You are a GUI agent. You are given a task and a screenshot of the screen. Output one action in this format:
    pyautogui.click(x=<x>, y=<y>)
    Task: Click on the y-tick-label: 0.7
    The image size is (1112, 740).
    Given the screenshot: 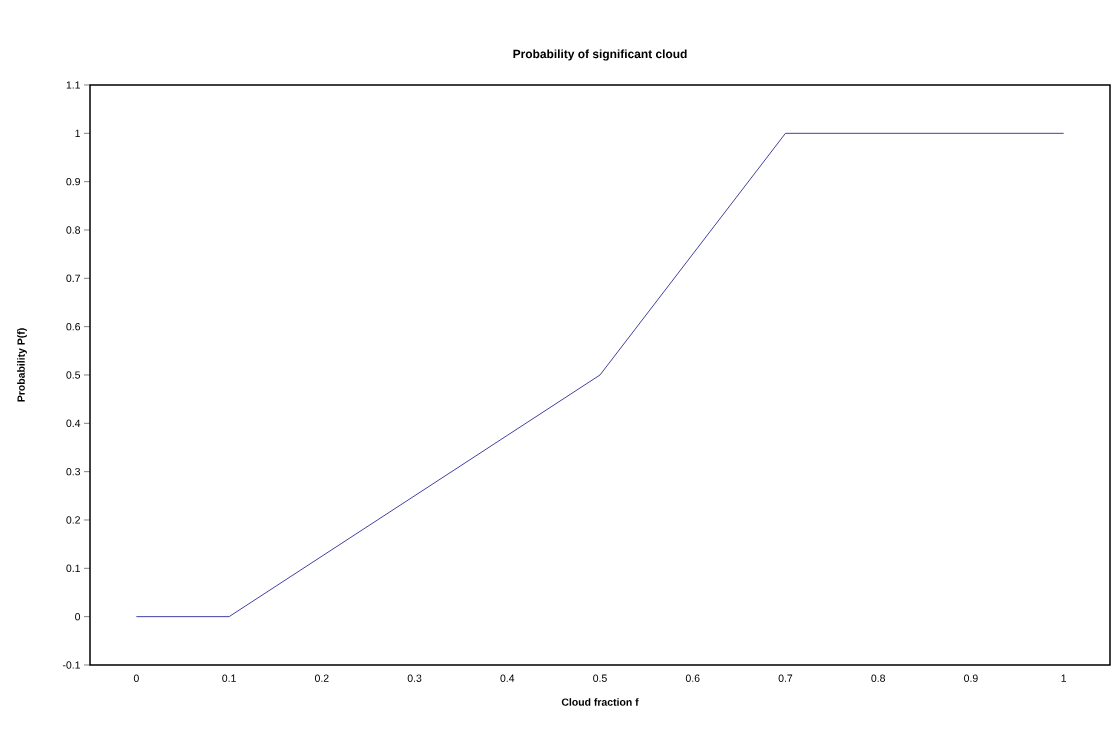 What is the action you would take?
    pyautogui.click(x=73, y=278)
    